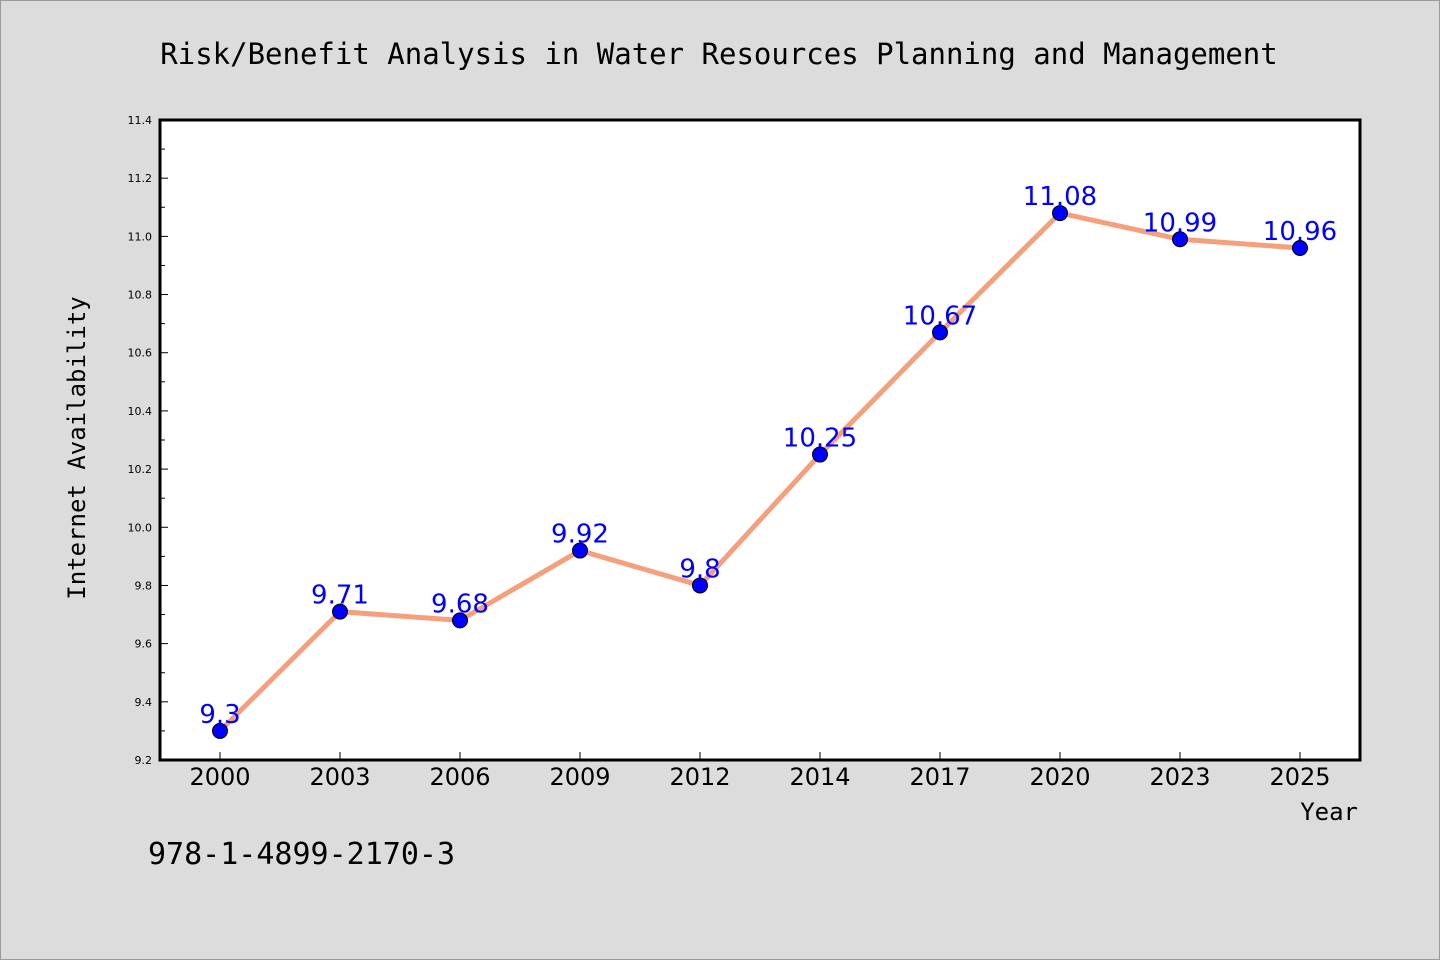 The width and height of the screenshot is (1440, 960). I want to click on footer-code: 978-1-4899-2170-3, so click(301, 854).